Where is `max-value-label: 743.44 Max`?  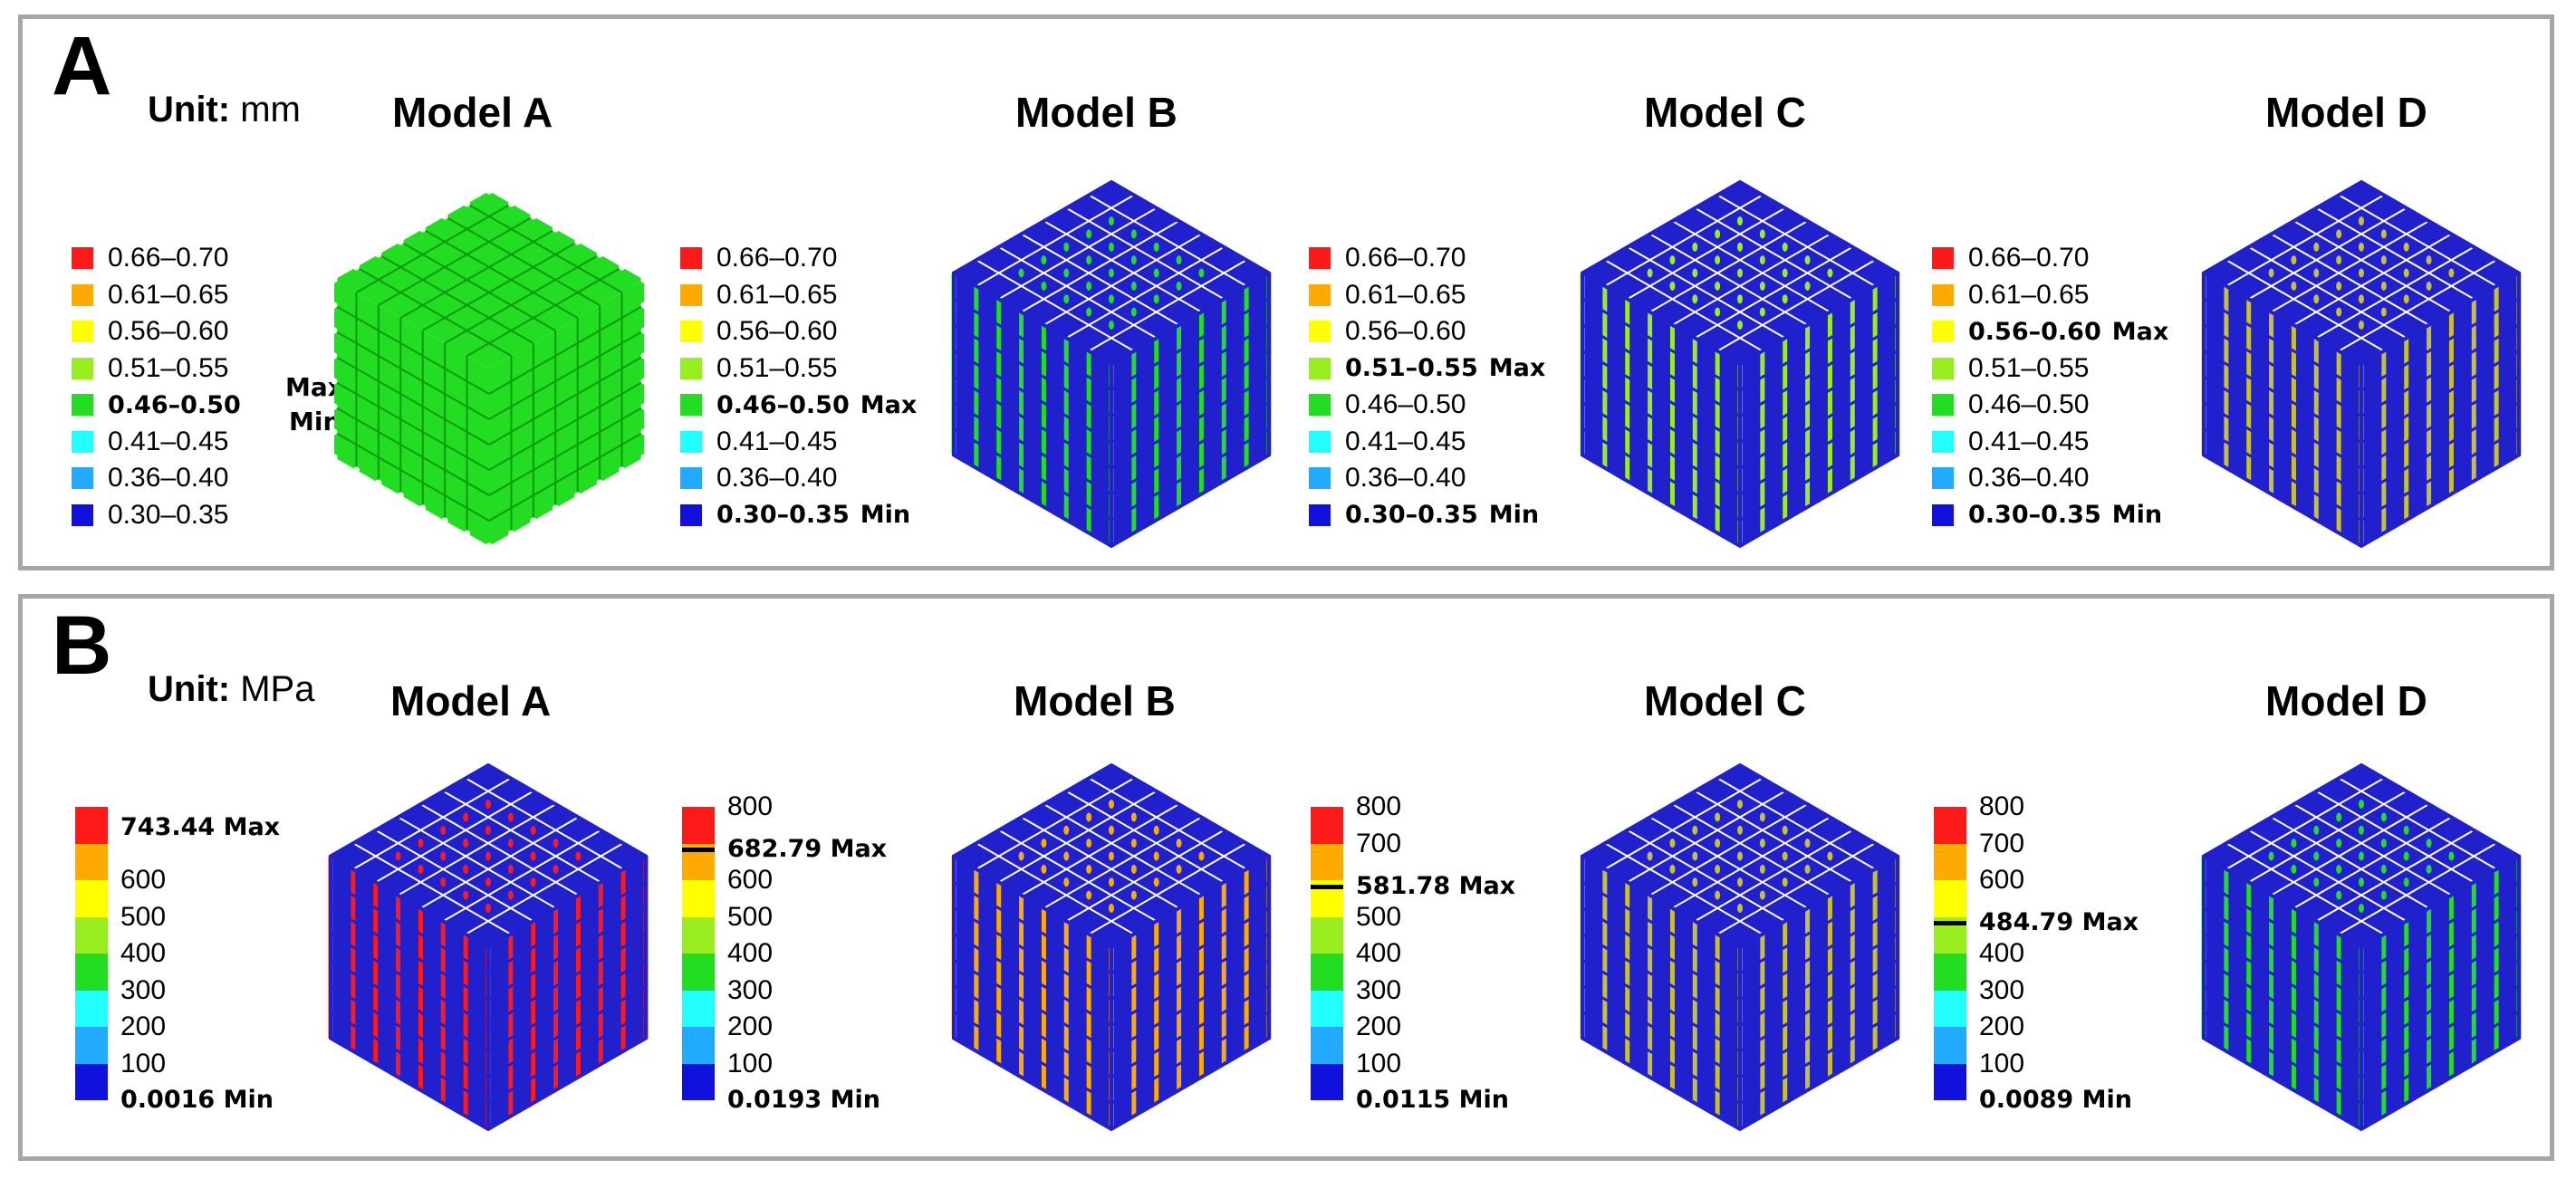
max-value-label: 743.44 Max is located at coordinates (200, 826).